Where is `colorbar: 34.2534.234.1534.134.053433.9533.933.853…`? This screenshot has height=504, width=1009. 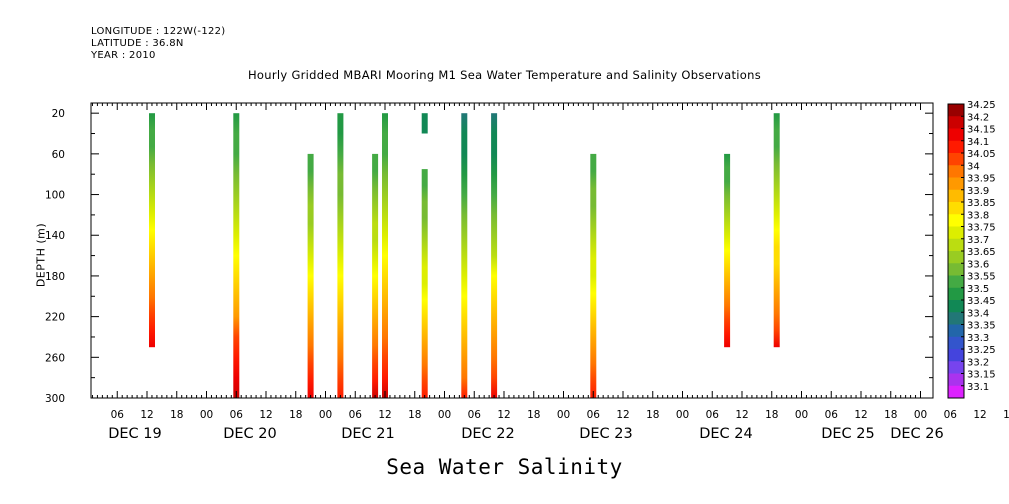
colorbar: 34.2534.234.1534.134.053433.9533.933.853… is located at coordinates (971, 249).